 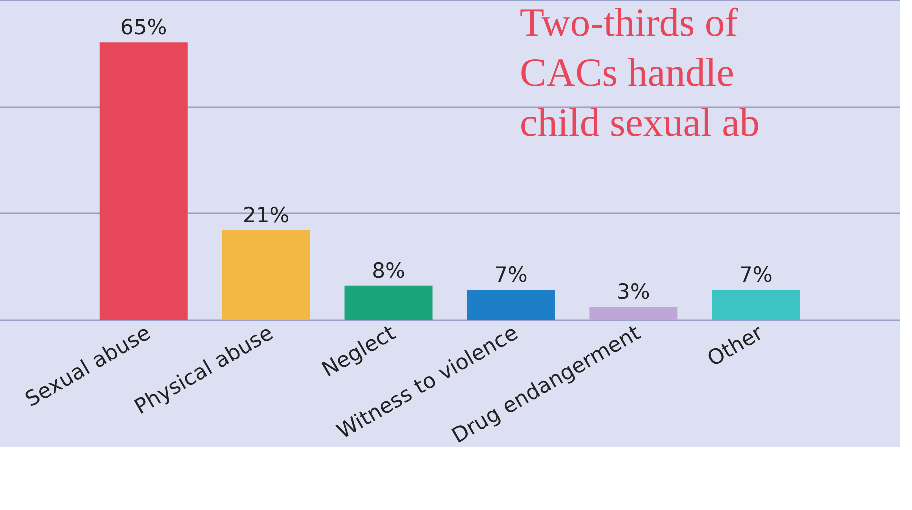 I want to click on data-label: 8%, so click(x=389, y=270).